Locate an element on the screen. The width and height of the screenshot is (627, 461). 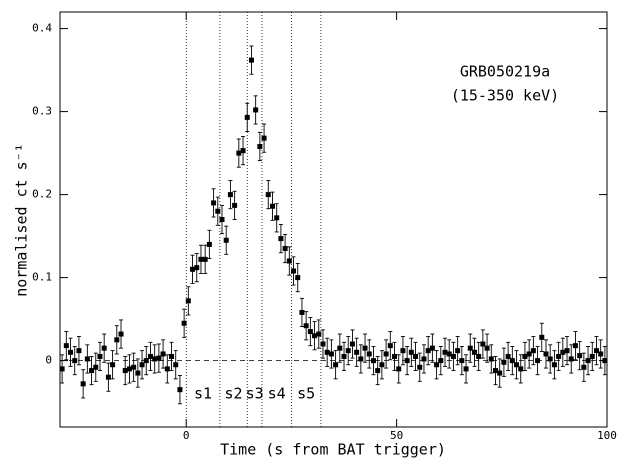
annotation: (15-350 keV) is located at coordinates (505, 96).